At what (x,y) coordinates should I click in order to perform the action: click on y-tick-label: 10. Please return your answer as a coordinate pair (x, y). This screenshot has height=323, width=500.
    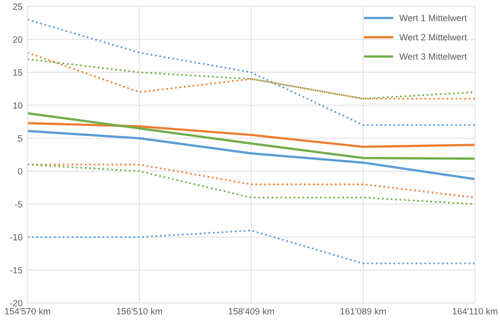
    Looking at the image, I should click on (17, 105).